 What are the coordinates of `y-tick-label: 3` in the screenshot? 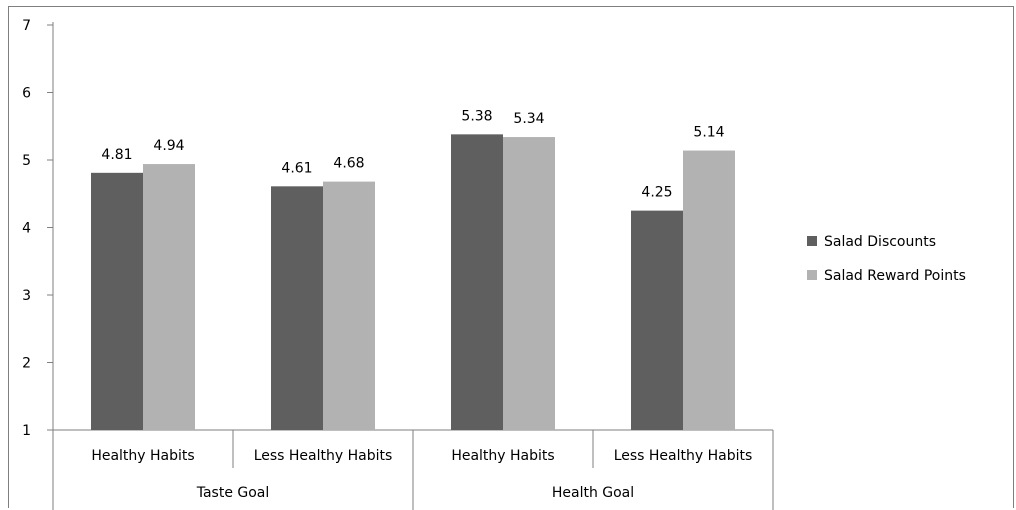 It's located at (26, 296).